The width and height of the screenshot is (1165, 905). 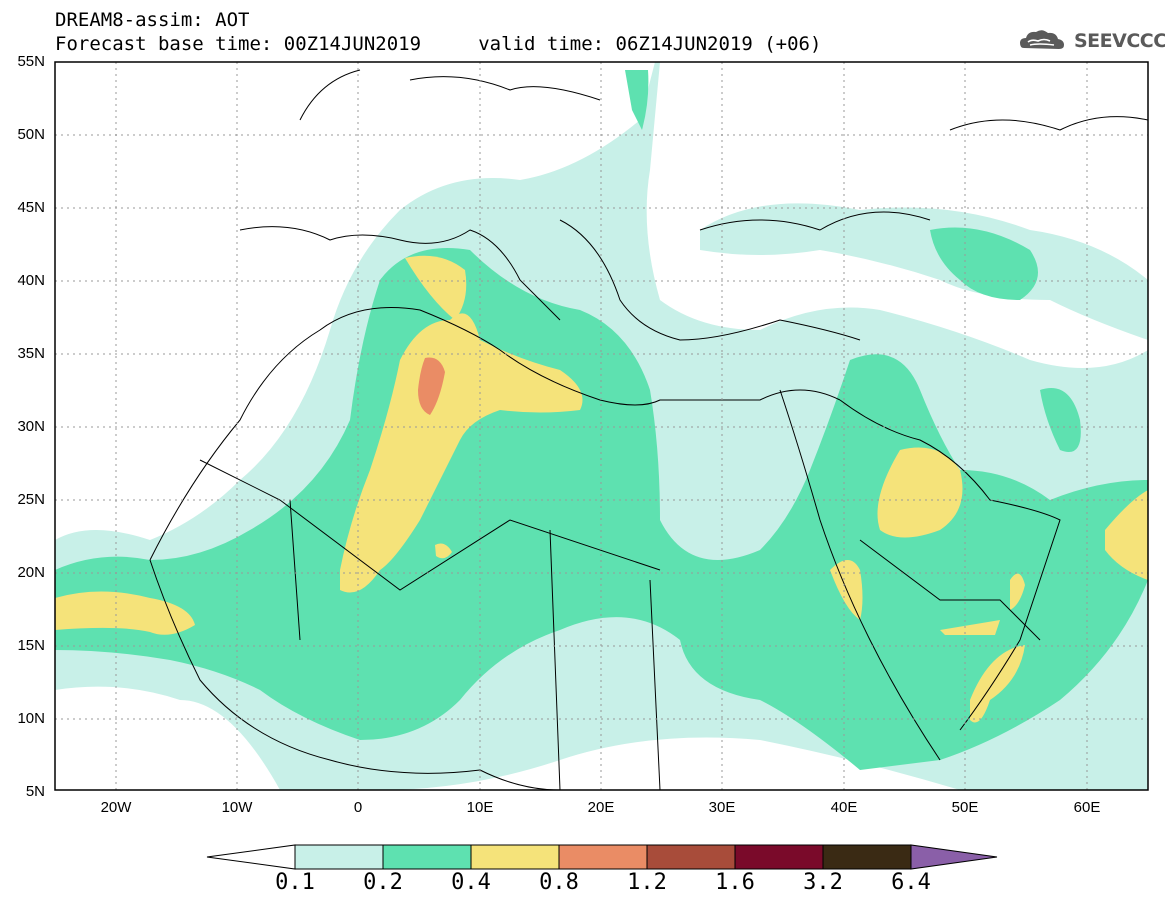 What do you see at coordinates (31, 645) in the screenshot?
I see `lat-label: 15N` at bounding box center [31, 645].